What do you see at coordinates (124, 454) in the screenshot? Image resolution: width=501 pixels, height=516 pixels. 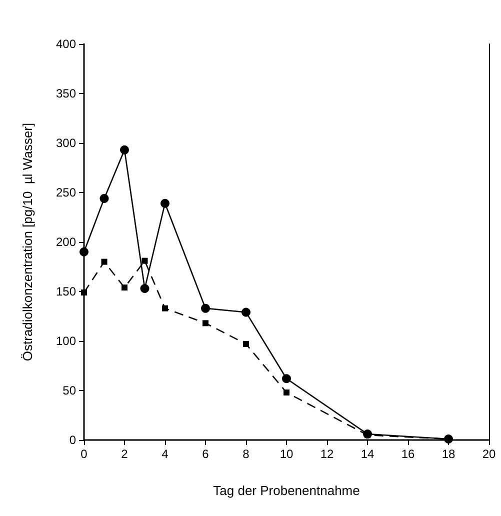 I see `x-tick-label: 2` at bounding box center [124, 454].